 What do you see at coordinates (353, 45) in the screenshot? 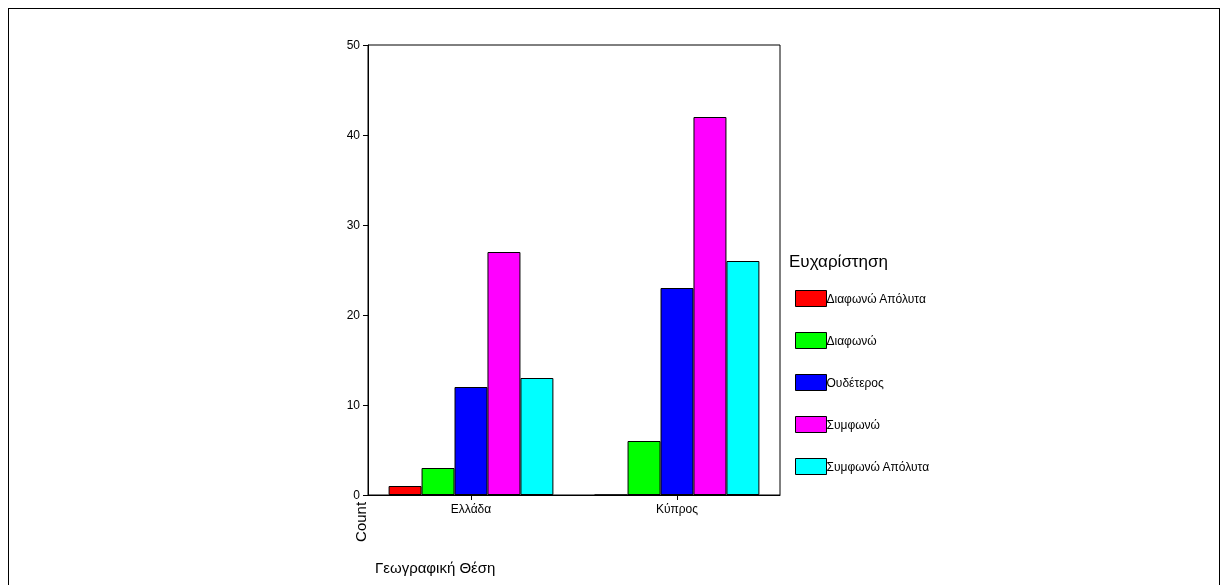
I see `y-tick-label: 50` at bounding box center [353, 45].